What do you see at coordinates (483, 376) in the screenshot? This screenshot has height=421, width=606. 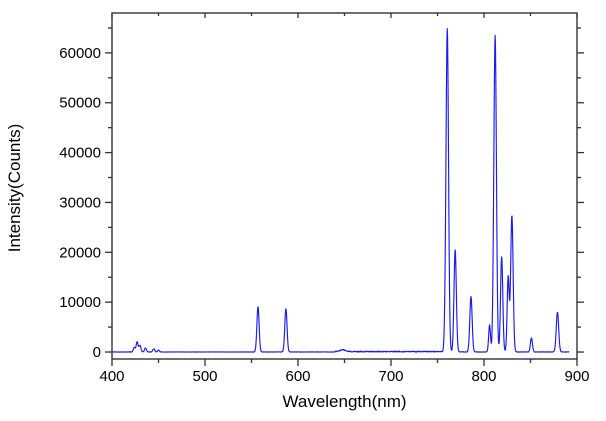 I see `x-tick-label: 800` at bounding box center [483, 376].